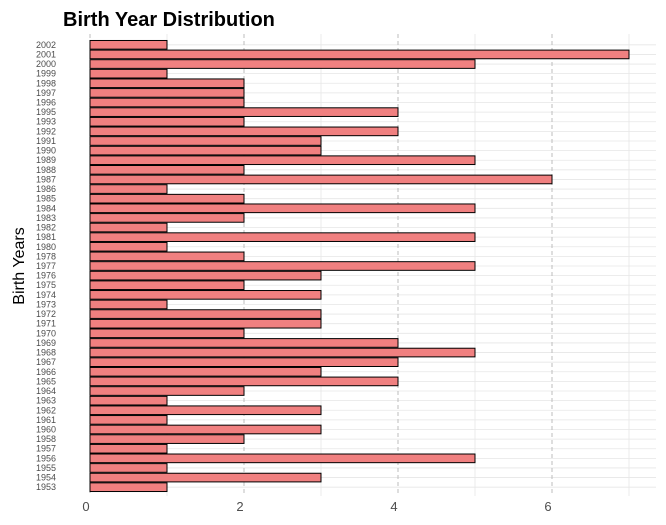 This screenshot has width=666, height=525. I want to click on y-tick-label: 1974, so click(46, 295).